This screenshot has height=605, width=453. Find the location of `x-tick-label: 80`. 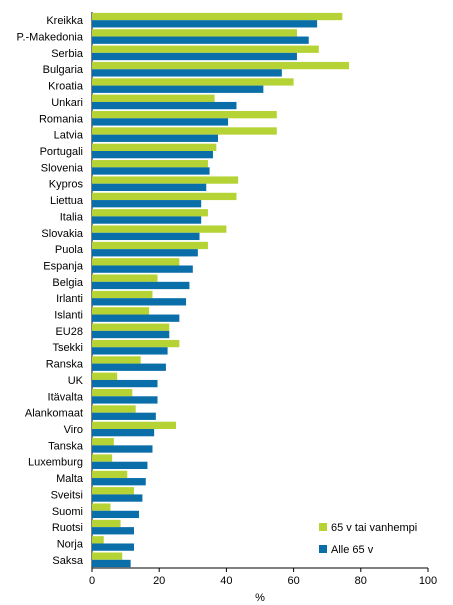

x-tick-label: 80 is located at coordinates (361, 581).